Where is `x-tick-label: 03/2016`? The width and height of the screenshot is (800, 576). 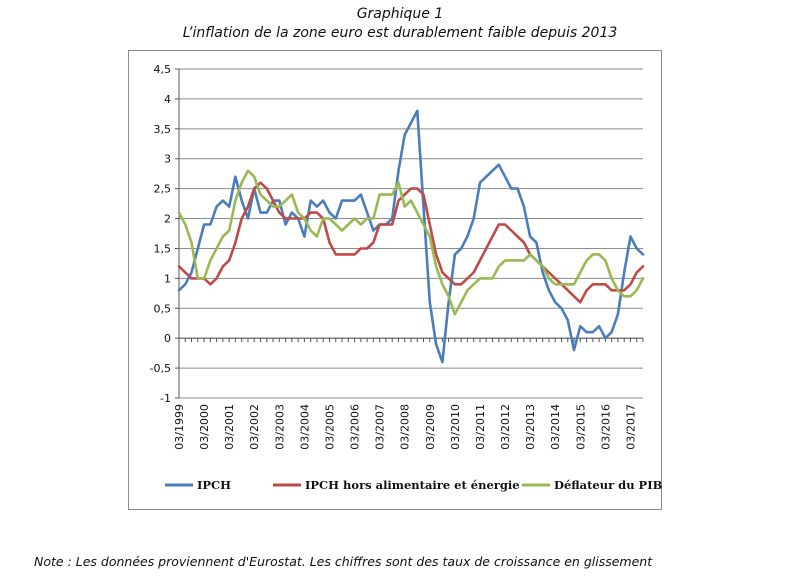 x-tick-label: 03/2016 is located at coordinates (605, 427).